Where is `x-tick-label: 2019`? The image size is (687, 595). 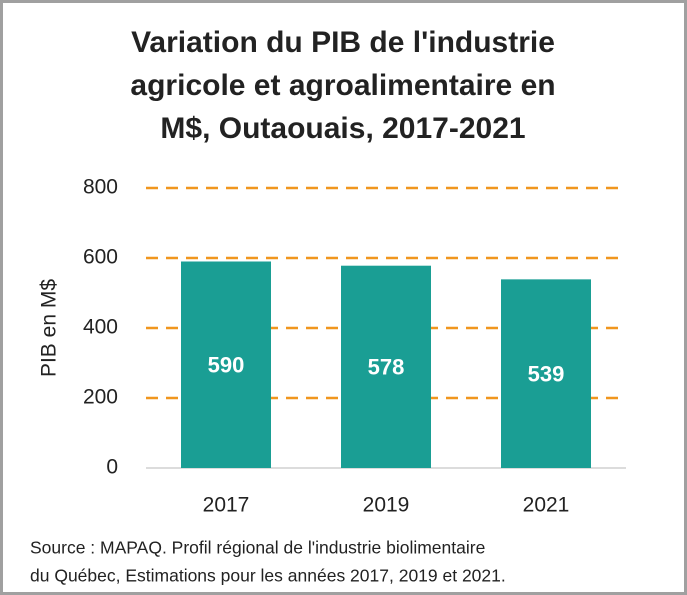
x-tick-label: 2019 is located at coordinates (386, 505).